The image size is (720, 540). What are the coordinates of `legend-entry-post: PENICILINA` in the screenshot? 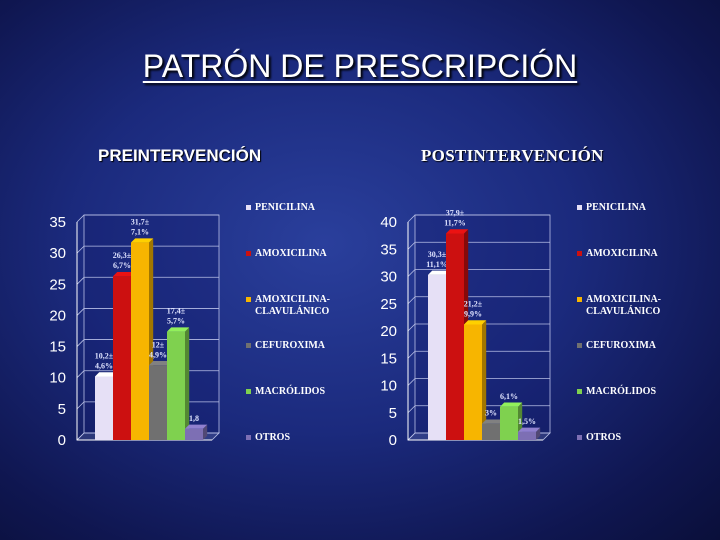 It's located at (616, 207).